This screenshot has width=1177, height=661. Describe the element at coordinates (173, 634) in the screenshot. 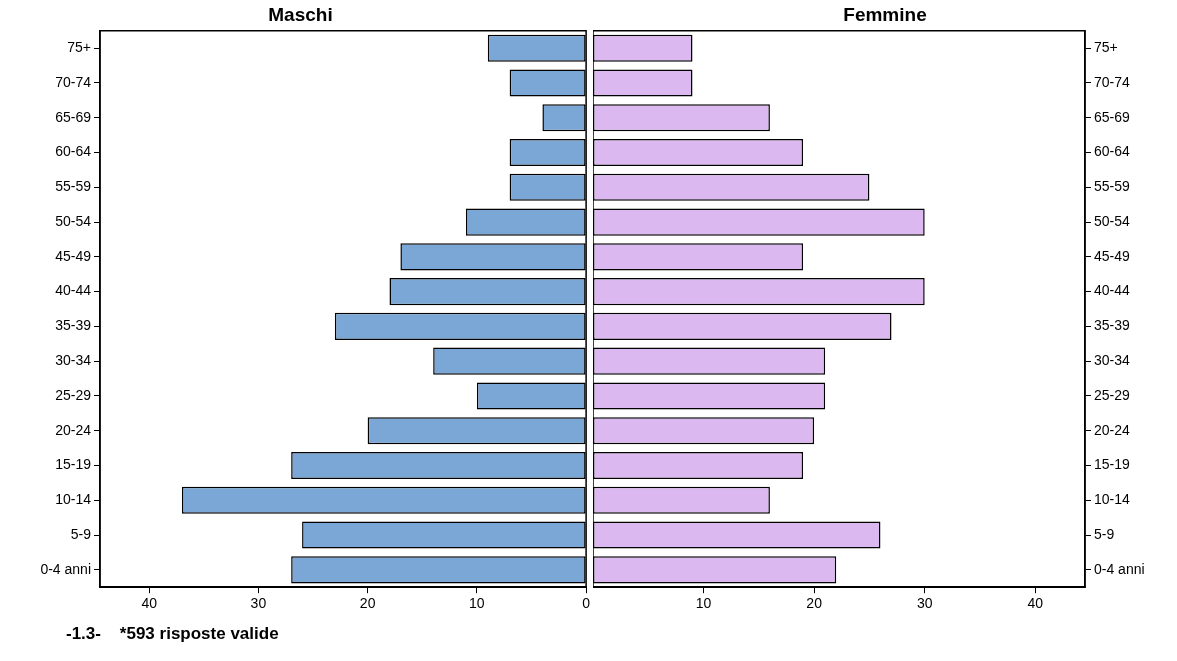

I see `text: -1.3- *593 risposte valide` at that location.